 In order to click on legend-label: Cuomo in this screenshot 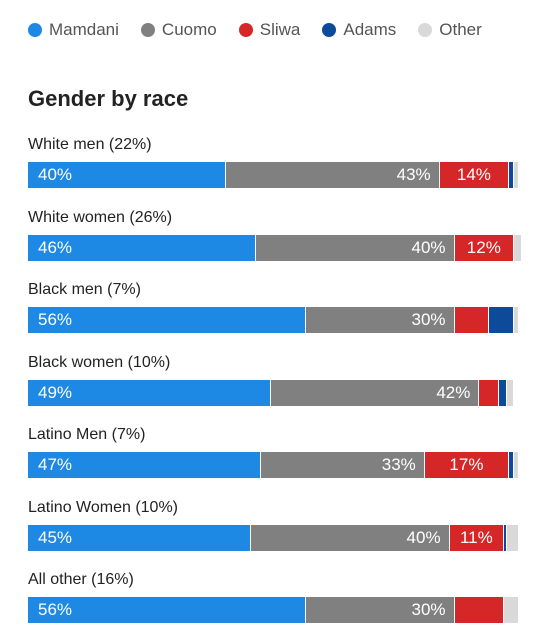, I will do `click(189, 29)`.